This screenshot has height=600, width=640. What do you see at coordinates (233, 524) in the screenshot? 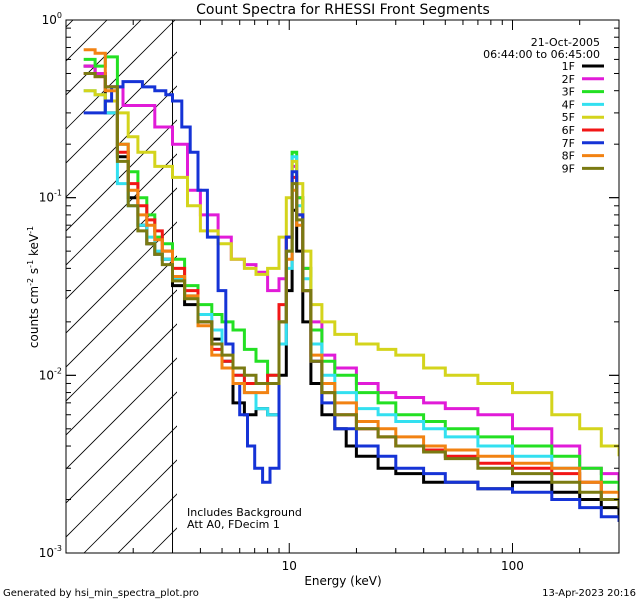
I see `annotation-attenuator: Att A0, FDecim 1` at bounding box center [233, 524].